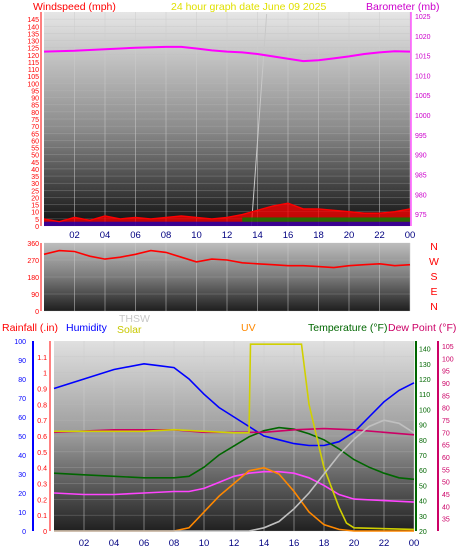  Describe the element at coordinates (326, 219) in the screenshot. I see `wind-gust-band` at that location.